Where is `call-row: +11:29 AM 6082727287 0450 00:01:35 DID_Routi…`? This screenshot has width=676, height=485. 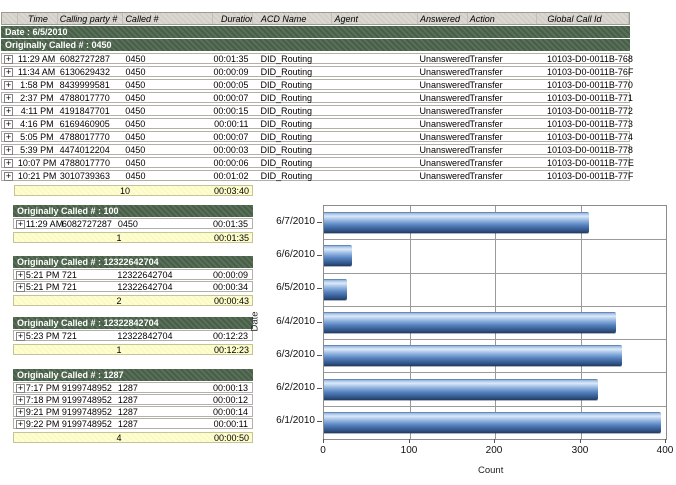
call-row: +11:29 AM 6082727287 0450 00:01:35 DID_Routi… is located at coordinates (317, 59).